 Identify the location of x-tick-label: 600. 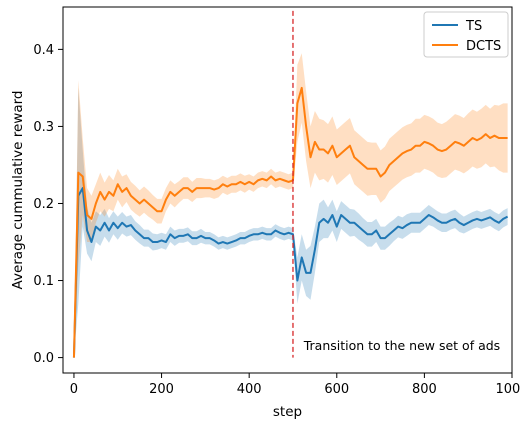
(336, 389).